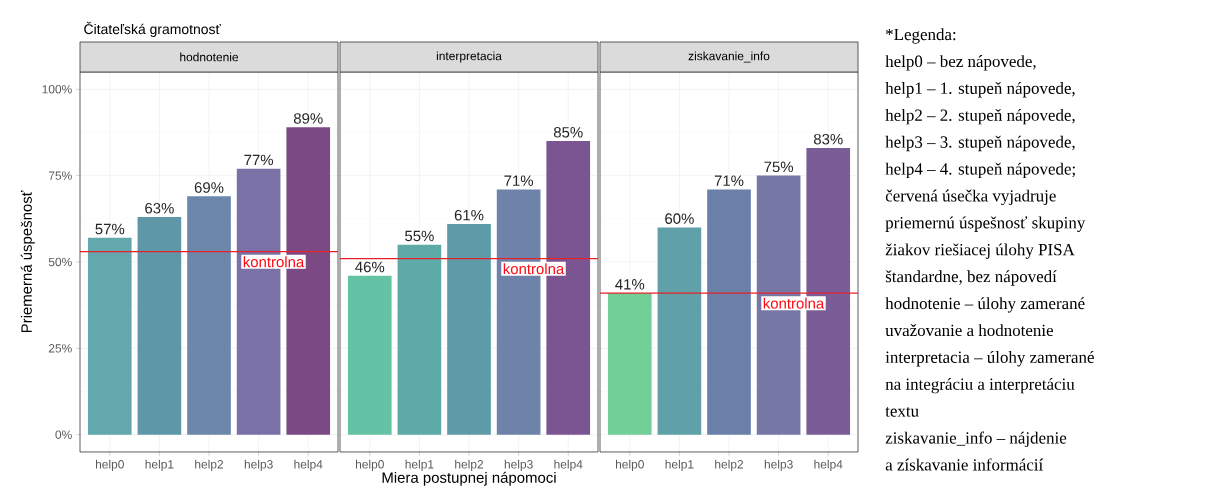  I want to click on data-label: 63%, so click(159, 208).